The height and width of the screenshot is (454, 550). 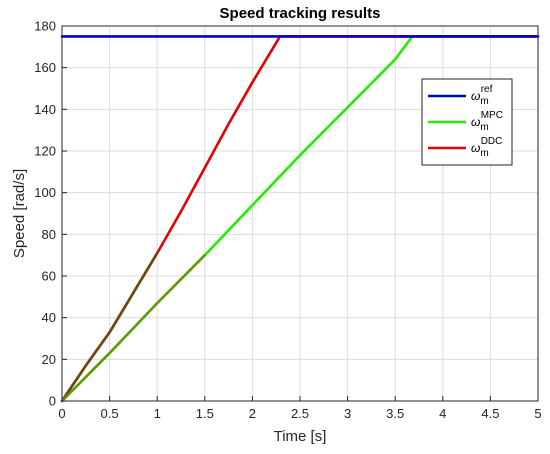 I want to click on x-tick-label: 4, so click(x=442, y=413).